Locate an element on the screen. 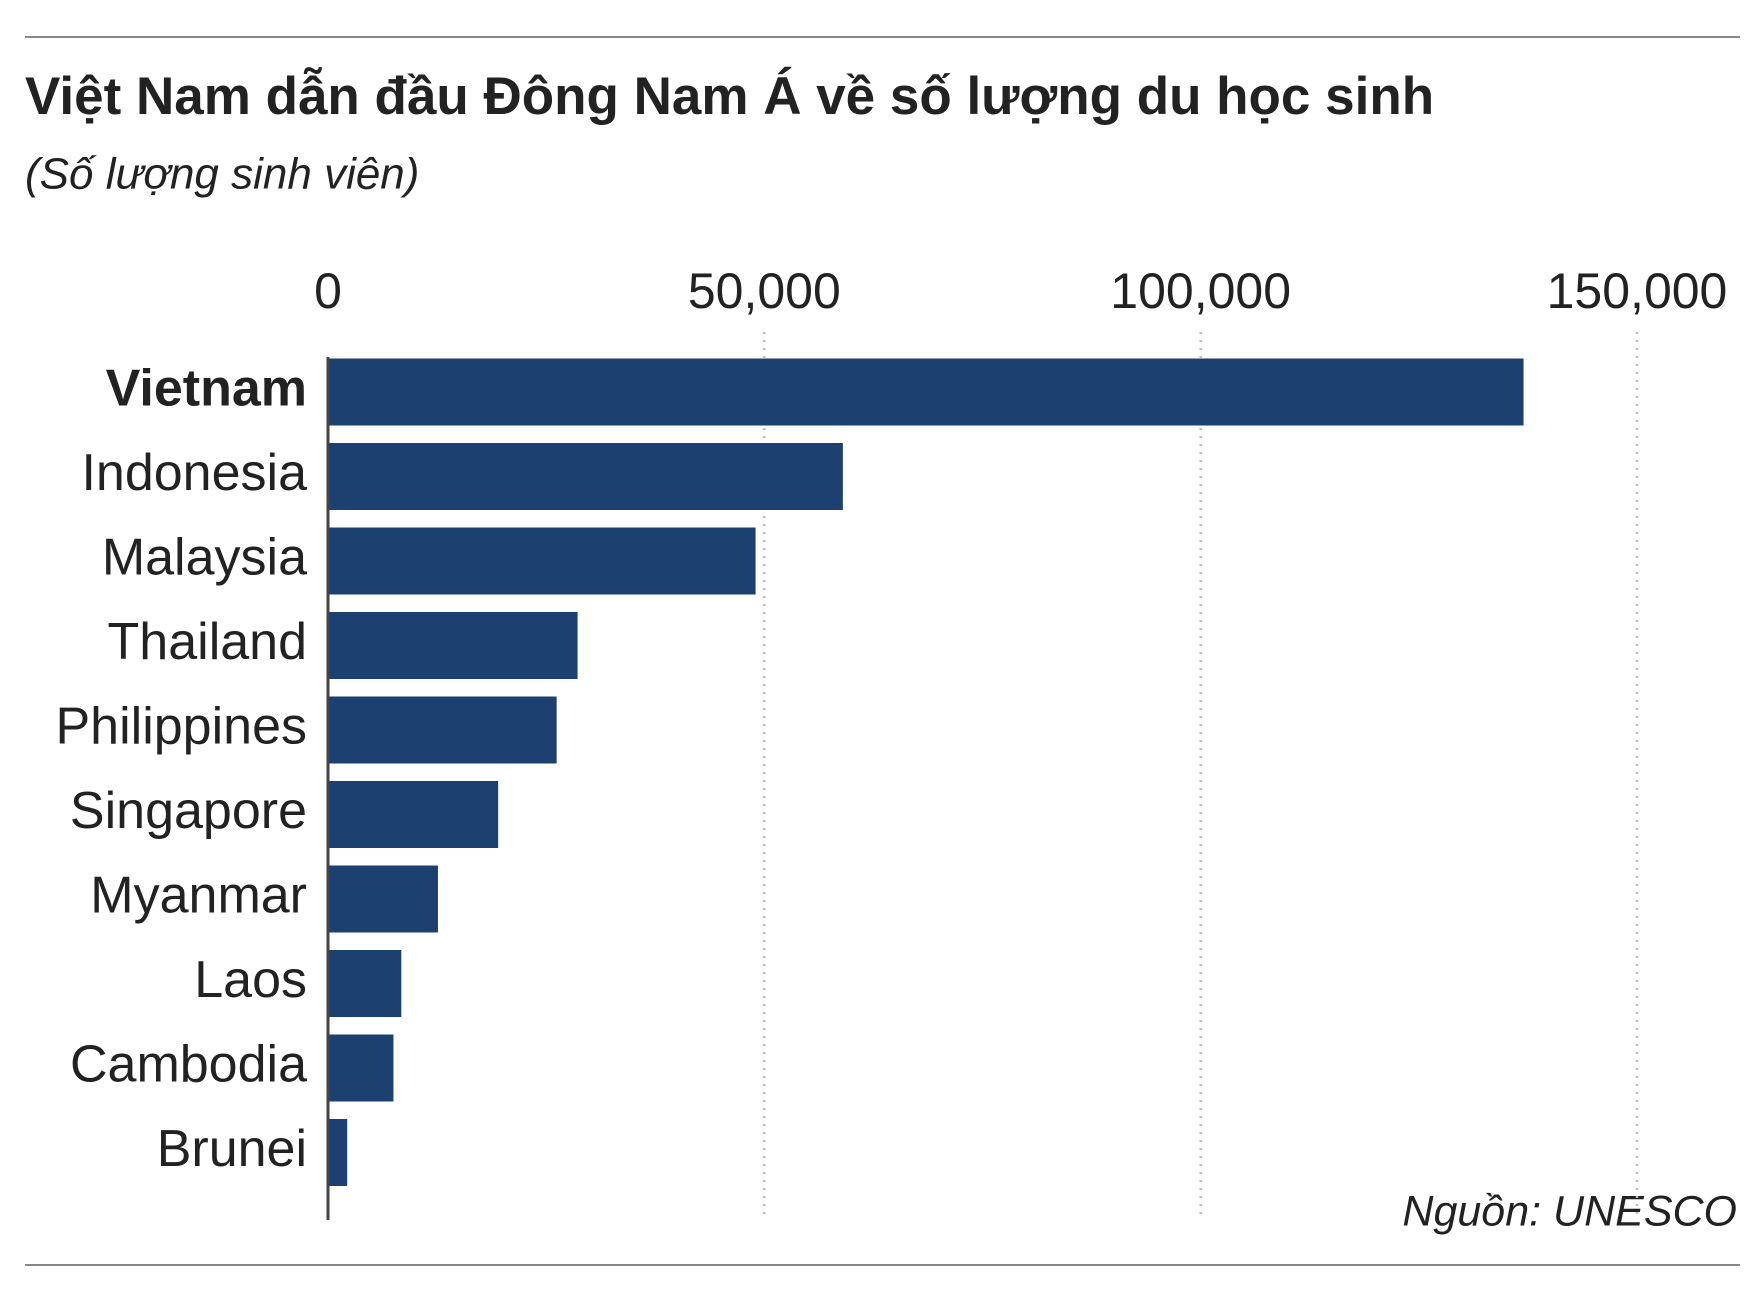  y-tick-label: Laos is located at coordinates (250, 980).